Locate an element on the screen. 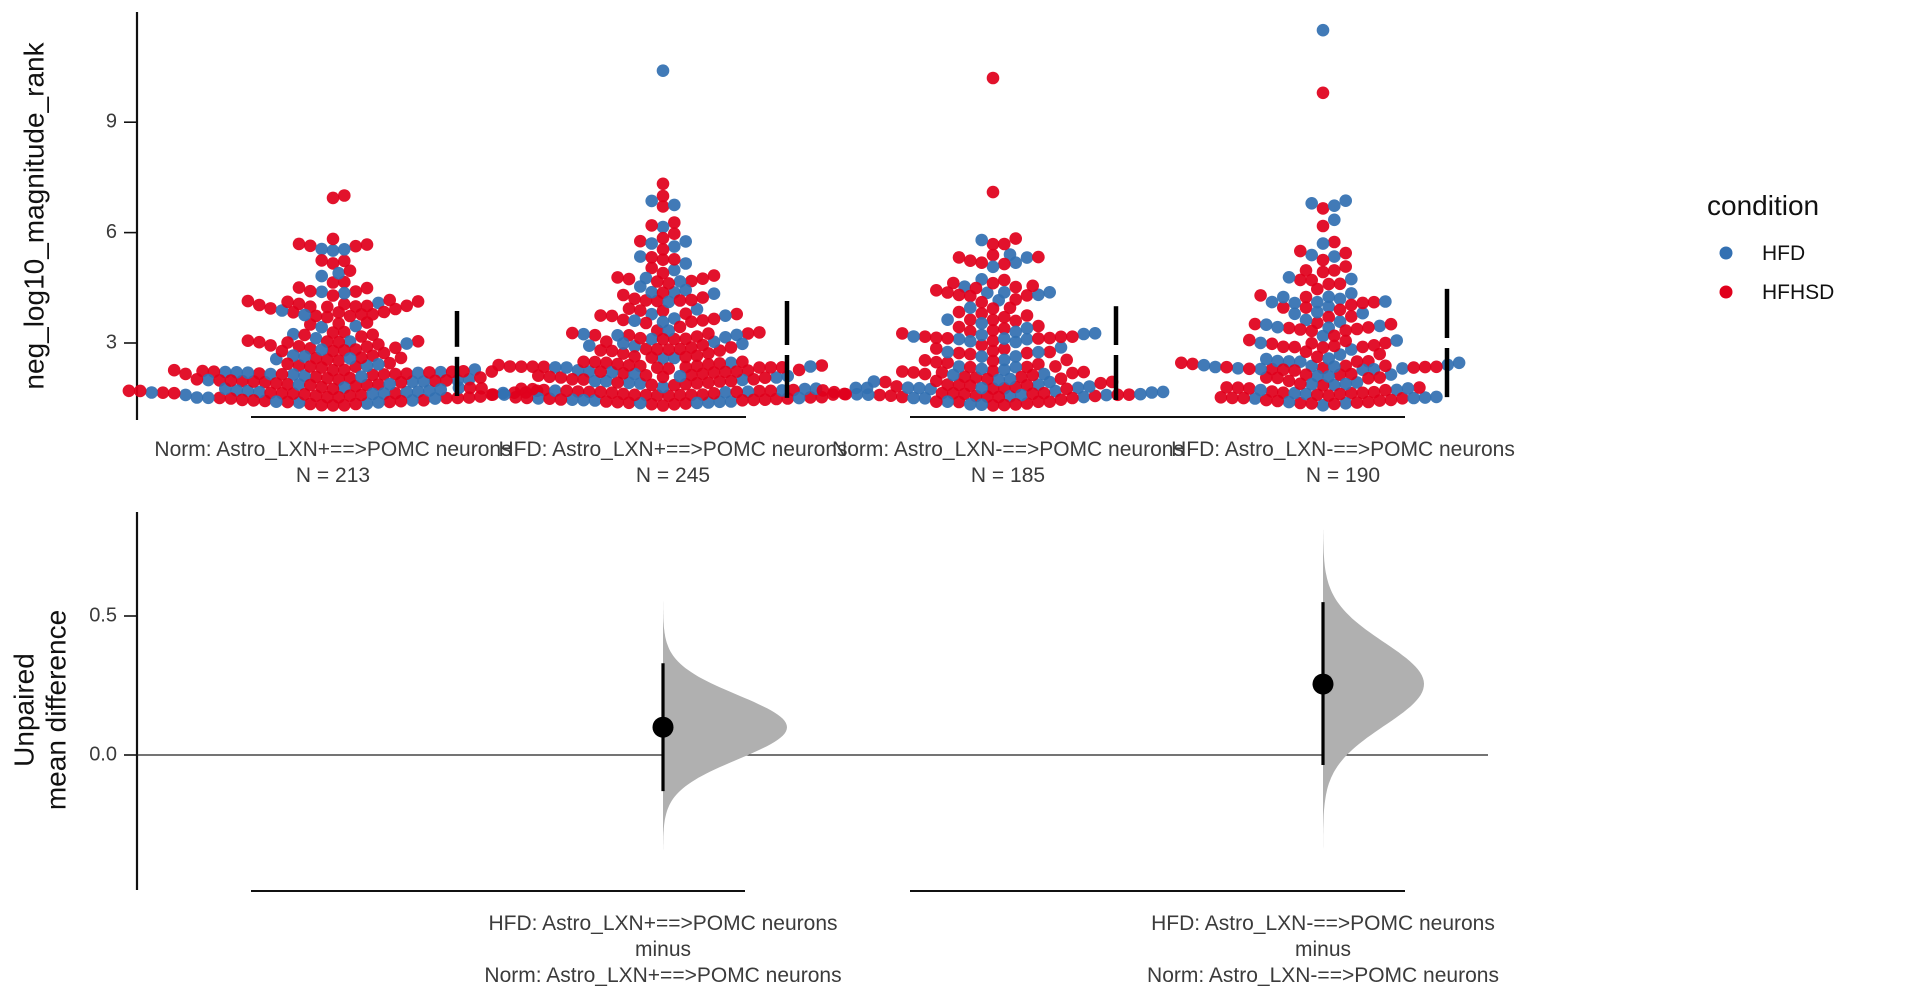 This screenshot has width=1920, height=1000. comparison-2-line2: minus is located at coordinates (1323, 949).